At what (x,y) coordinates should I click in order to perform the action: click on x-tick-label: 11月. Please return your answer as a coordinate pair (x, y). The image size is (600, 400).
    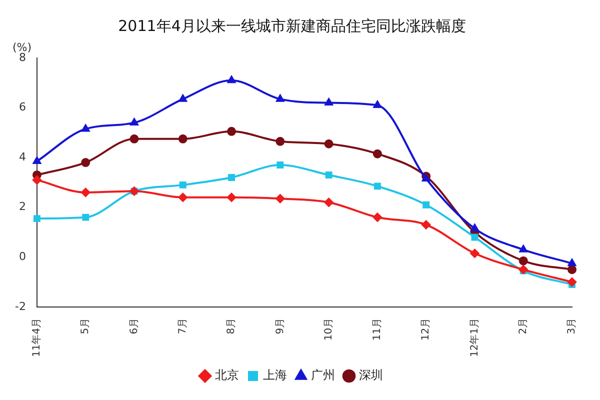
    Looking at the image, I should click on (378, 329).